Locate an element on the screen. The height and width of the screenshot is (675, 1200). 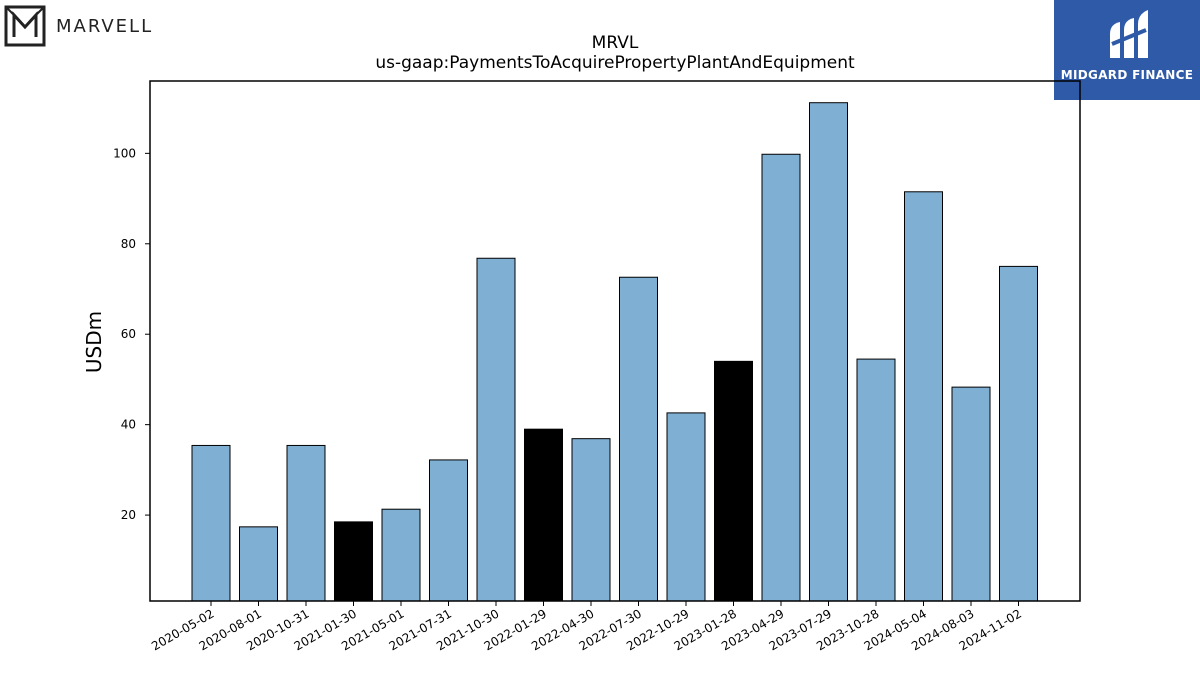
y-tick-label: 20 is located at coordinates (128, 515).